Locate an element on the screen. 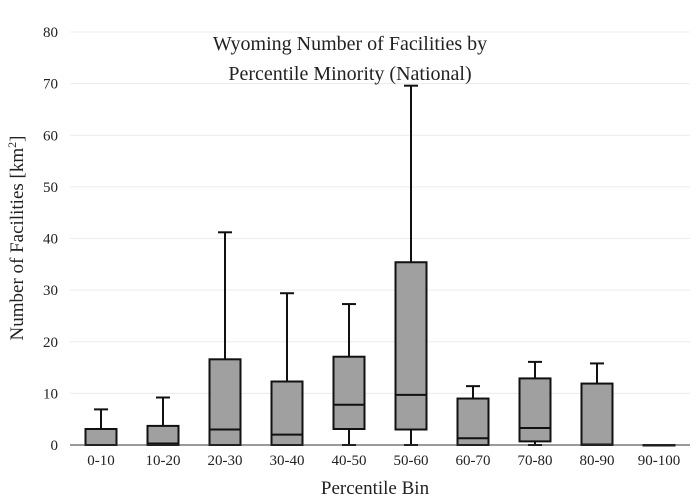 This screenshot has width=700, height=500. x-tick-label: 70-80 is located at coordinates (535, 461).